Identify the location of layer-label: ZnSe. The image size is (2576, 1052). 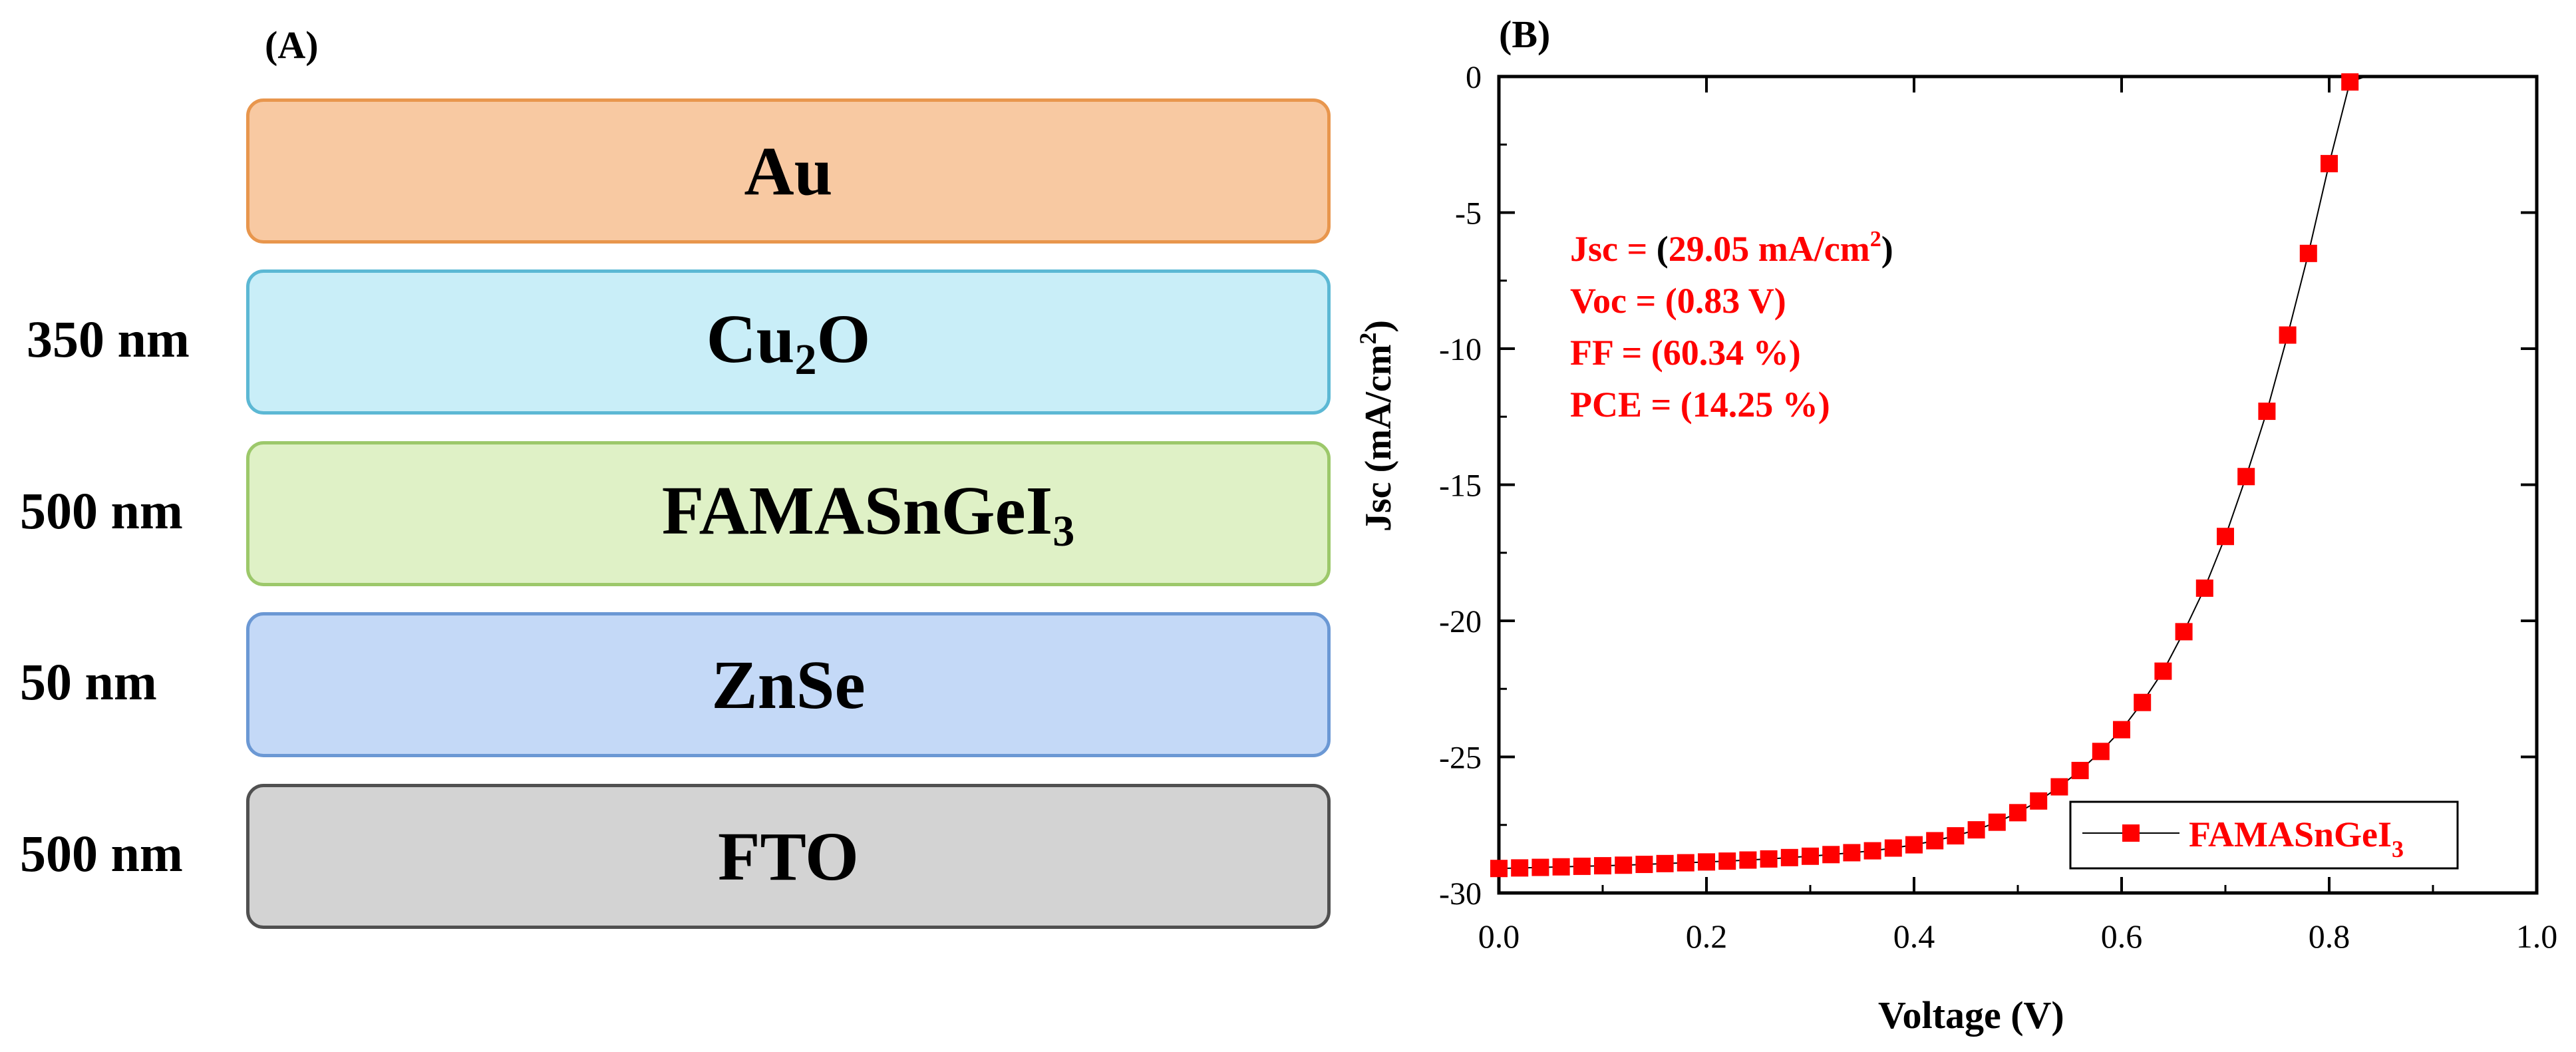
(788, 684).